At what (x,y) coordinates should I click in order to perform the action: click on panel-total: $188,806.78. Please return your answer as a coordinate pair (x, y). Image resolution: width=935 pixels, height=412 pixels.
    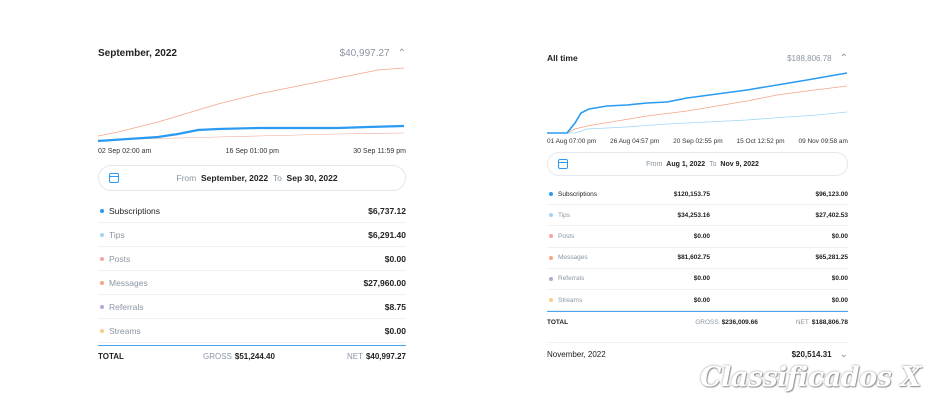
    Looking at the image, I should click on (809, 58).